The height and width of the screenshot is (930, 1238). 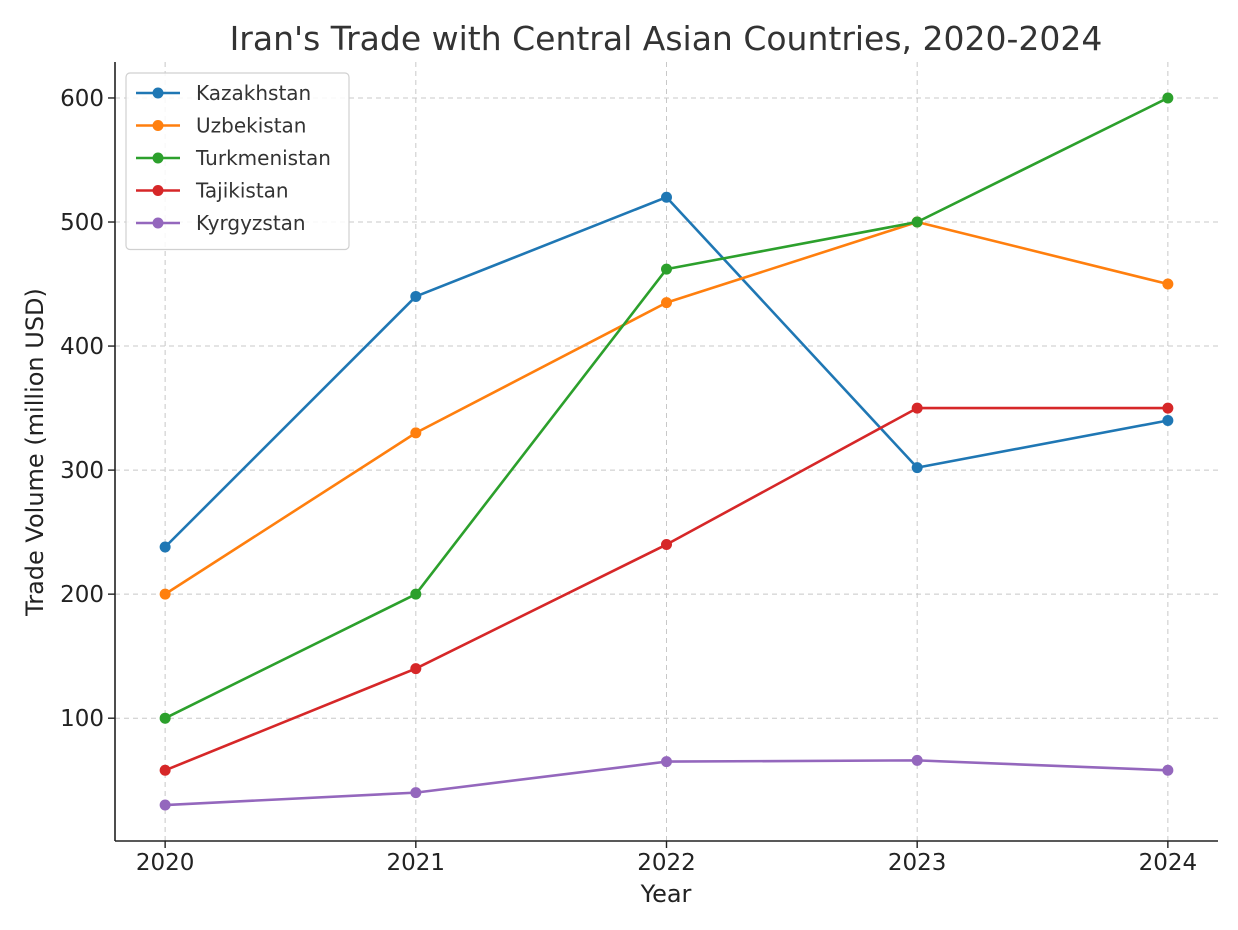 I want to click on legend-item-tajikistan: Tajikistan, so click(x=212, y=191).